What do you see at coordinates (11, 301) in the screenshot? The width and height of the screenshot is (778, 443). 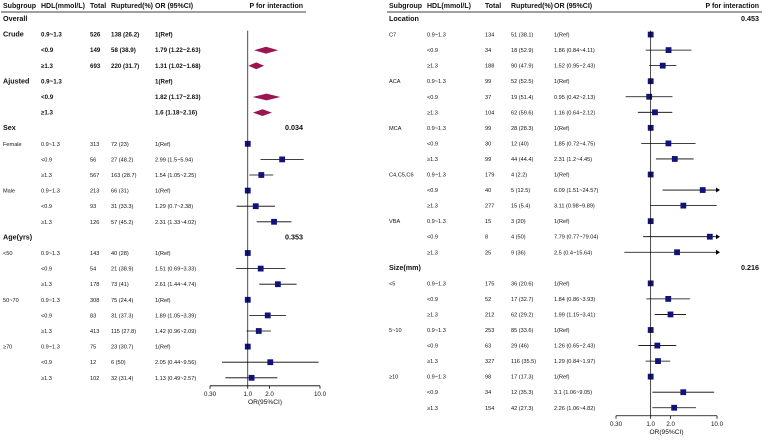 I see `group-name: 50~70` at bounding box center [11, 301].